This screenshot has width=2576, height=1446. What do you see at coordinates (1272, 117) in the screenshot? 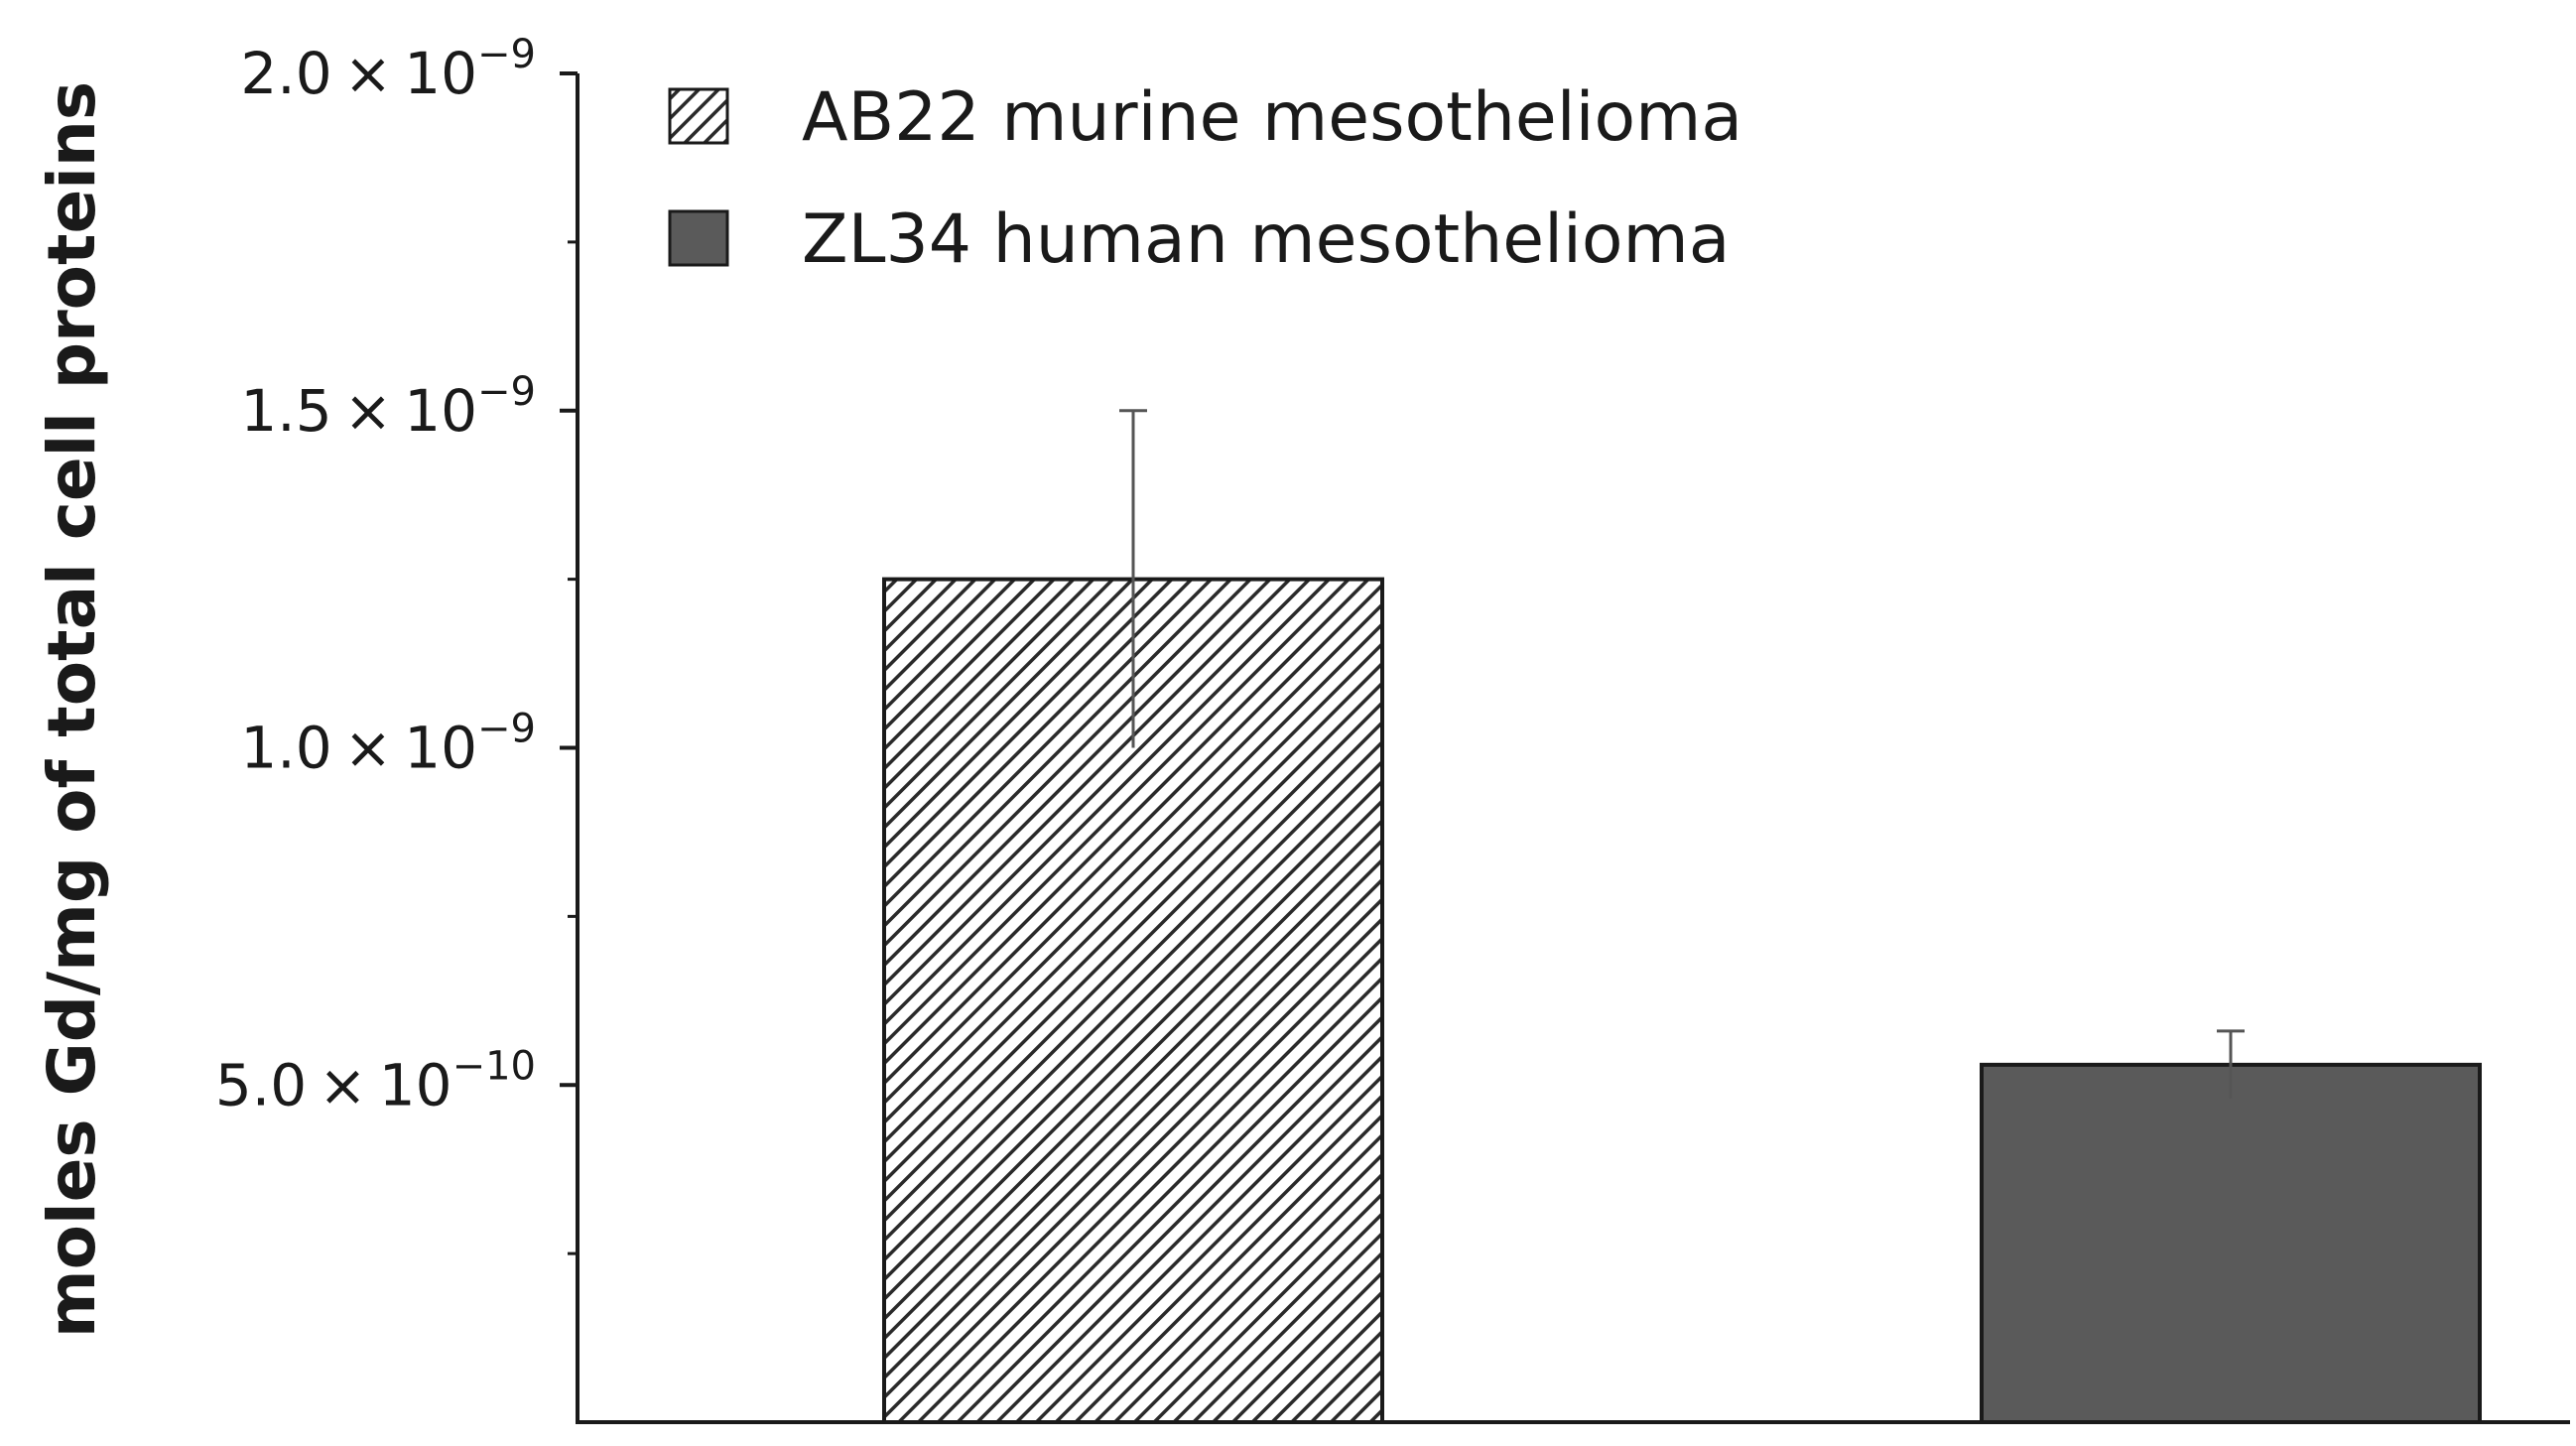
I see `legend-label: AB22 murine mesothelioma` at bounding box center [1272, 117].